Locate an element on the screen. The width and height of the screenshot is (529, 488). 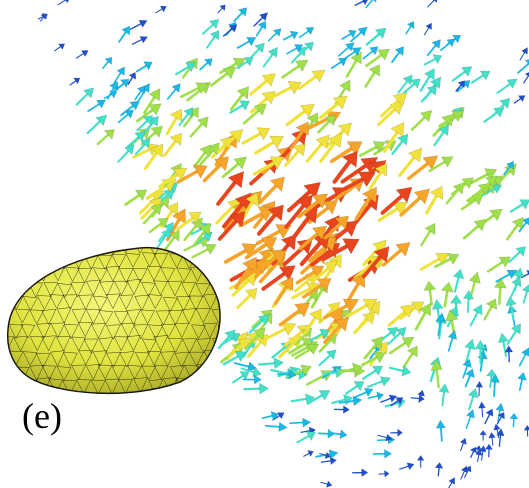
ellipsoid-mesh is located at coordinates (122, 327).